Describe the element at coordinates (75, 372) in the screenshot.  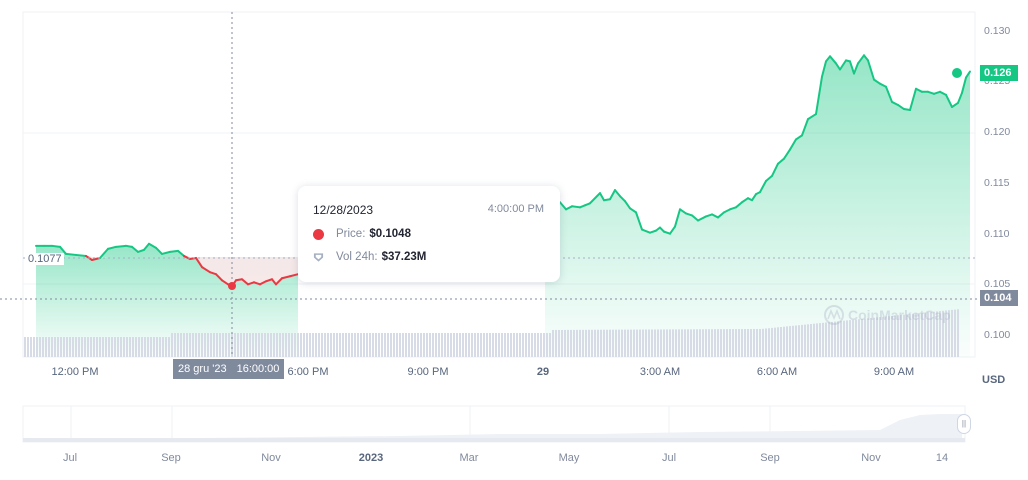
I see `x-tick: 12:00 PM` at that location.